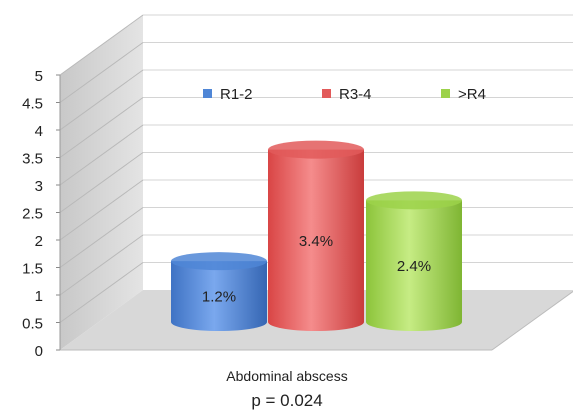 This screenshot has height=411, width=573. I want to click on y-tick-label: 3, so click(39, 186).